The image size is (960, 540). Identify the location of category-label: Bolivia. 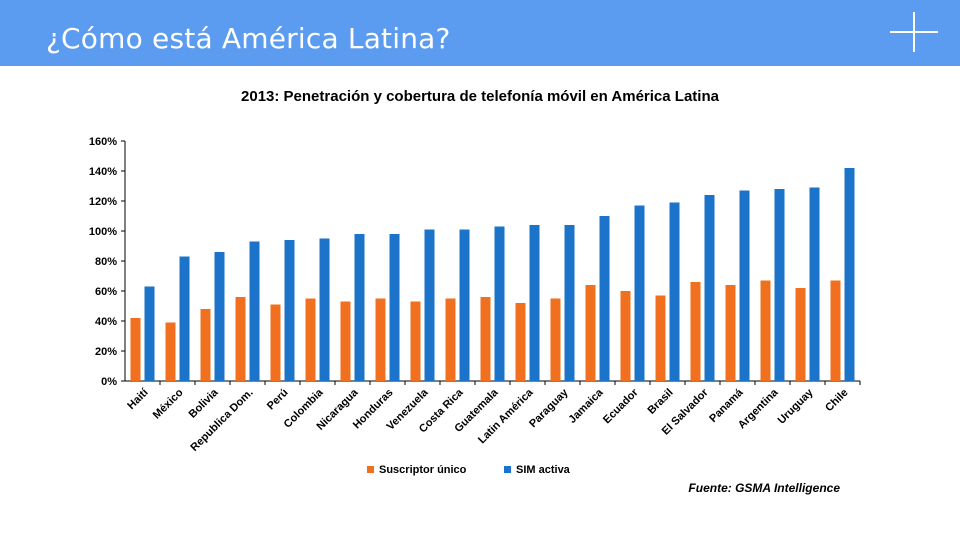
(204, 403).